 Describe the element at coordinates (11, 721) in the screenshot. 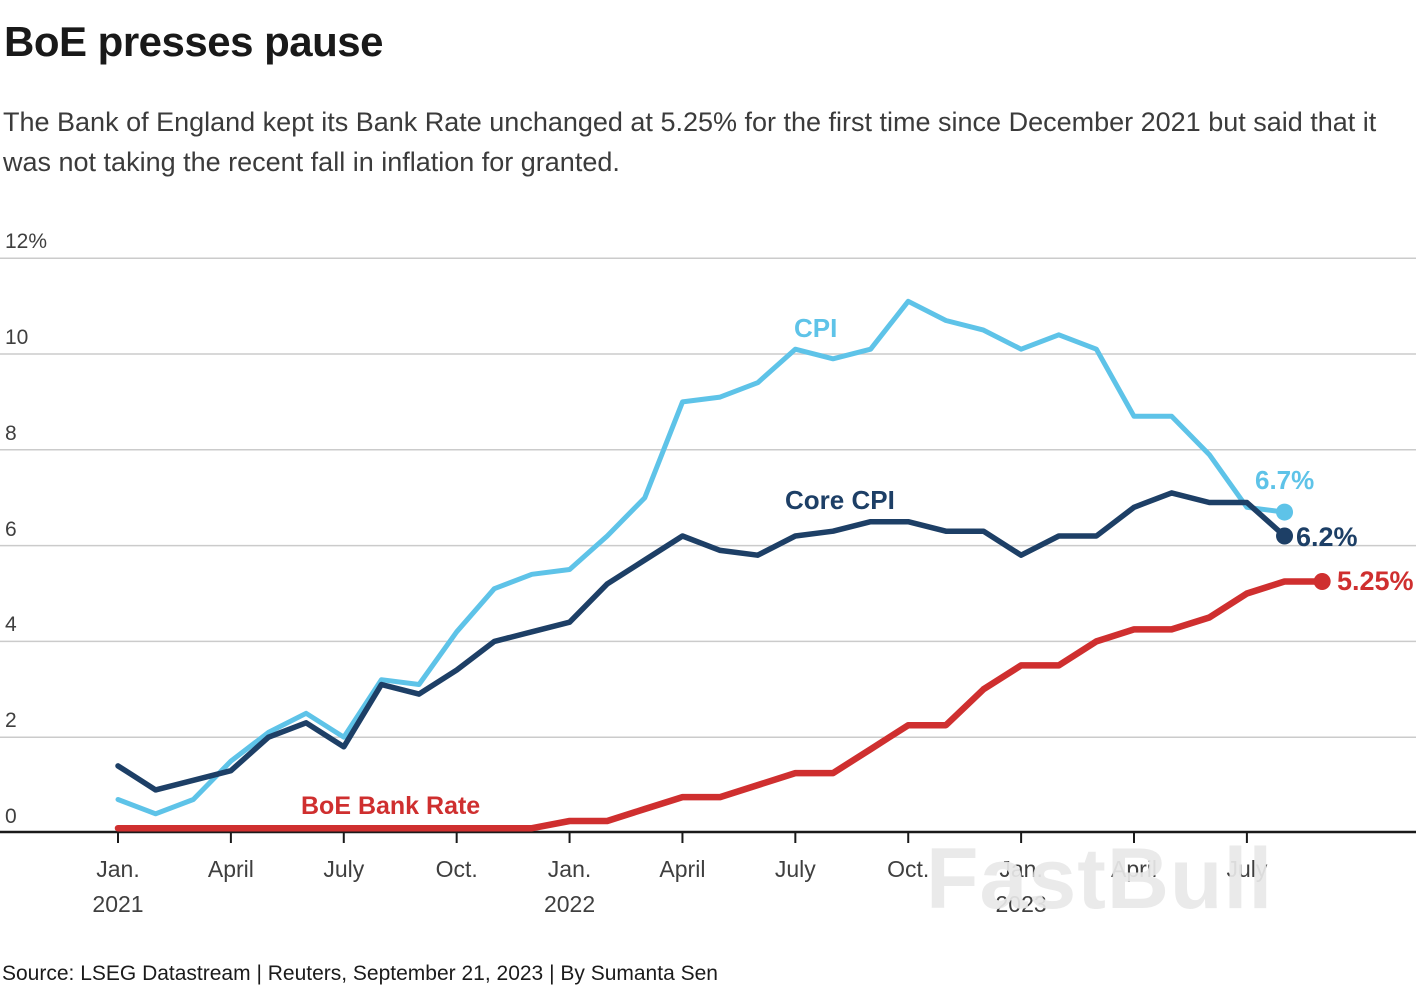

I see `y-tick-label-2: 2` at that location.